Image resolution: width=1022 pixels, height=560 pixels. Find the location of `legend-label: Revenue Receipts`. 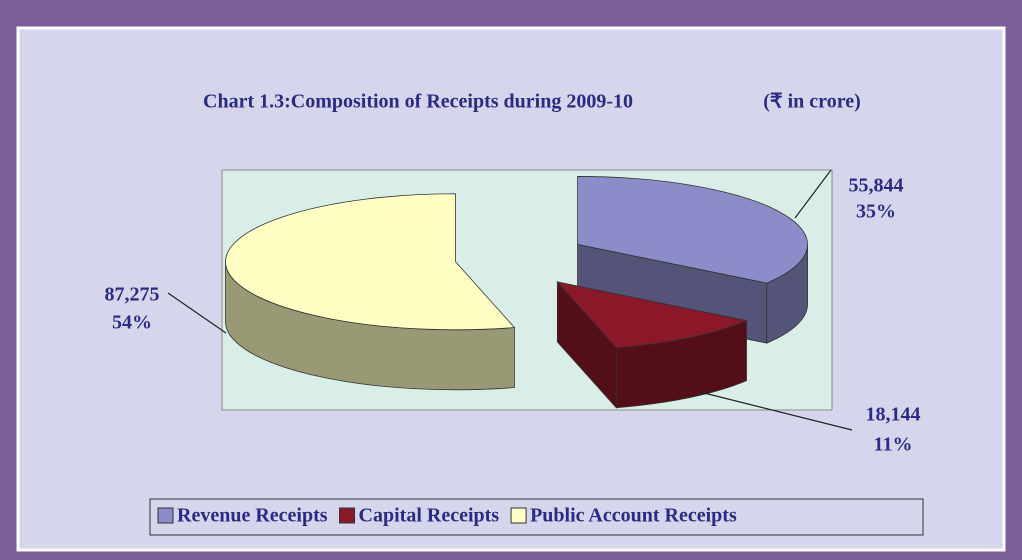

legend-label: Revenue Receipts is located at coordinates (252, 516).